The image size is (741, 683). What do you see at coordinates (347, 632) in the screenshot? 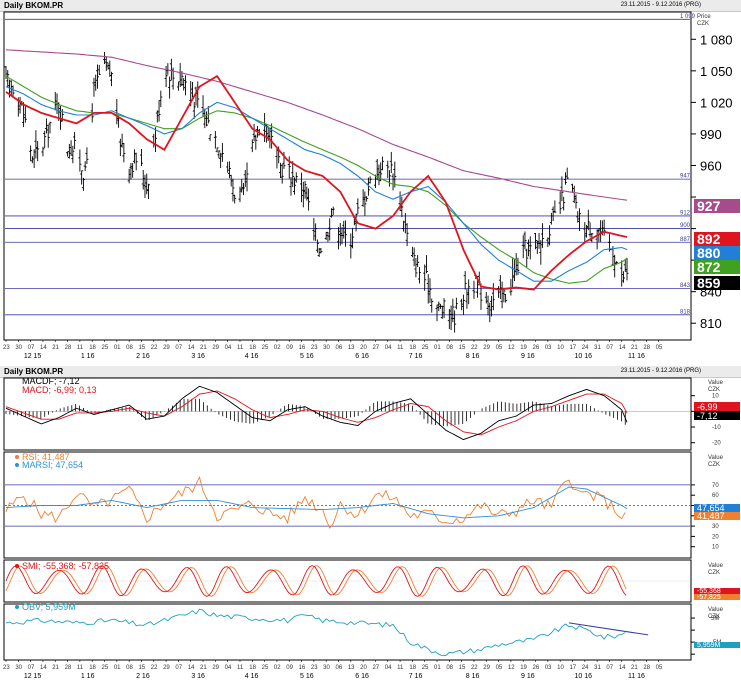
I see `obv-pane` at bounding box center [347, 632].